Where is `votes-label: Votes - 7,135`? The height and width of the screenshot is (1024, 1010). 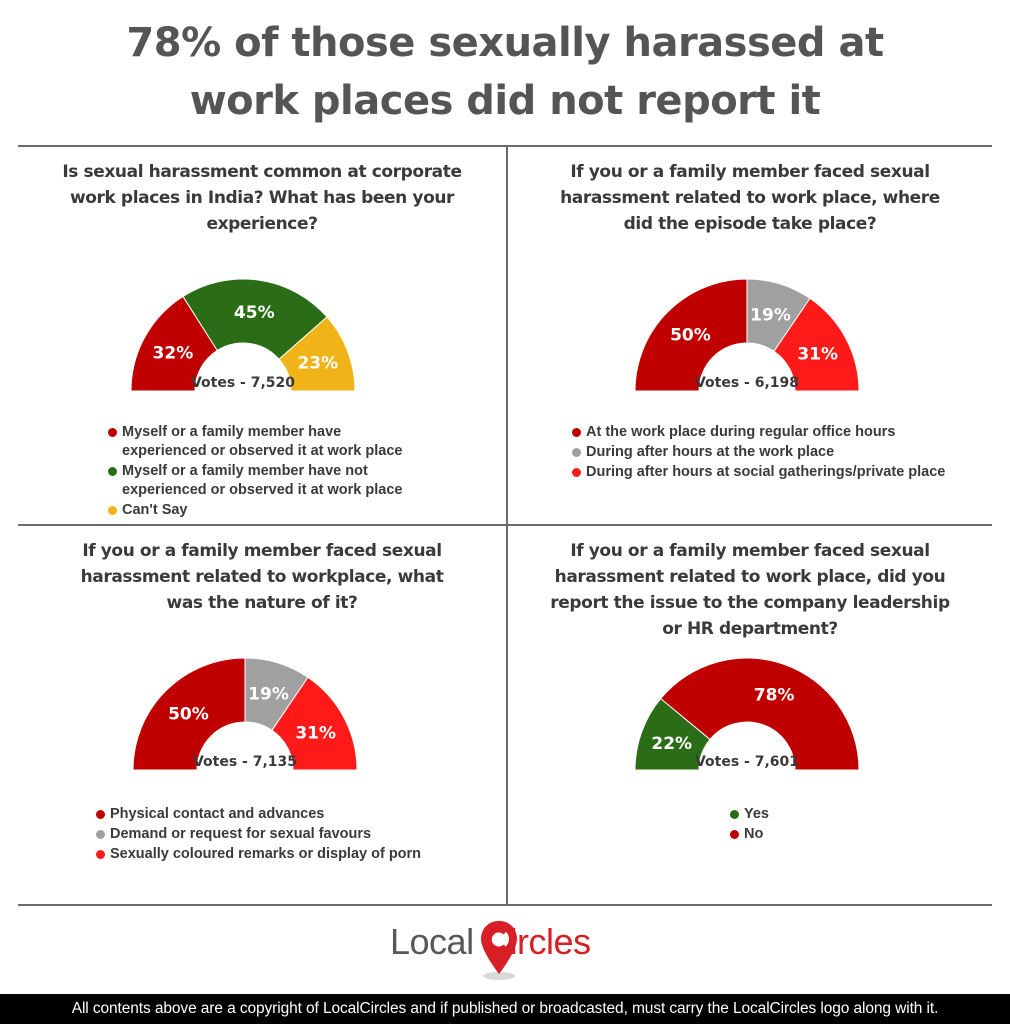
votes-label: Votes - 7,135 is located at coordinates (245, 762).